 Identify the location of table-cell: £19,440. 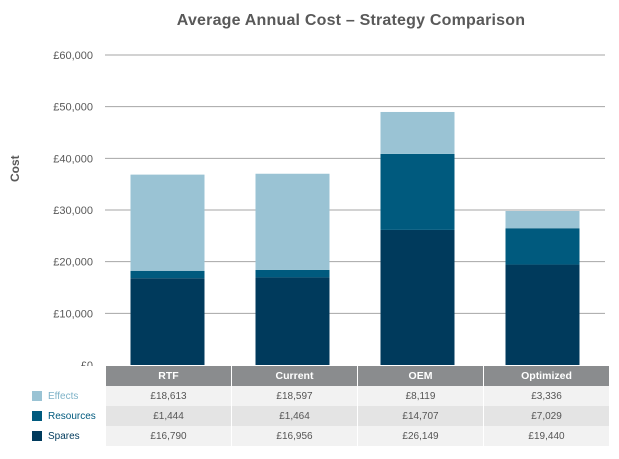
(546, 436).